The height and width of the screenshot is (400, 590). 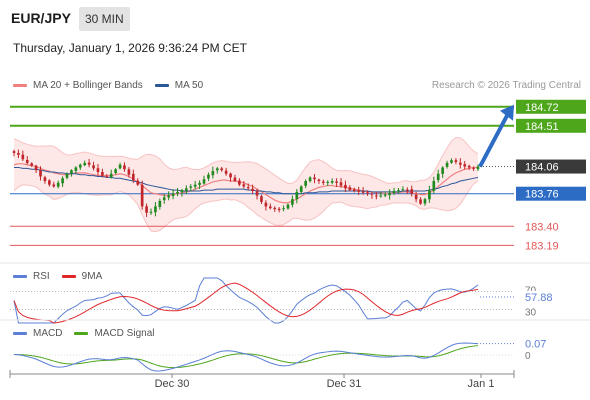 What do you see at coordinates (246, 180) in the screenshot?
I see `ma50-line` at bounding box center [246, 180].